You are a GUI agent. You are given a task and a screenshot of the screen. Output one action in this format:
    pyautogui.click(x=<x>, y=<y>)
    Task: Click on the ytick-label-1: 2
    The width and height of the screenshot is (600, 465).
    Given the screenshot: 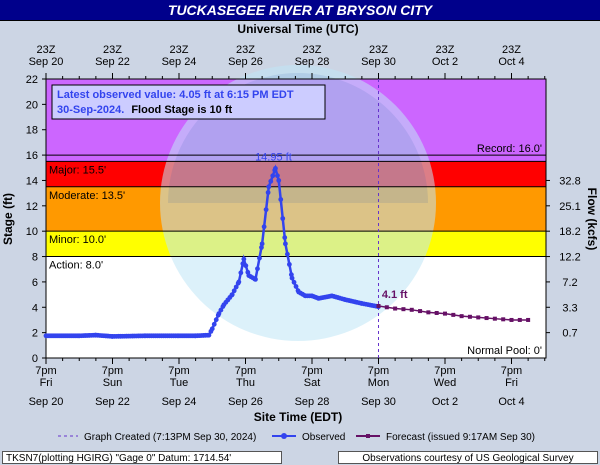 What is the action you would take?
    pyautogui.click(x=35, y=334)
    